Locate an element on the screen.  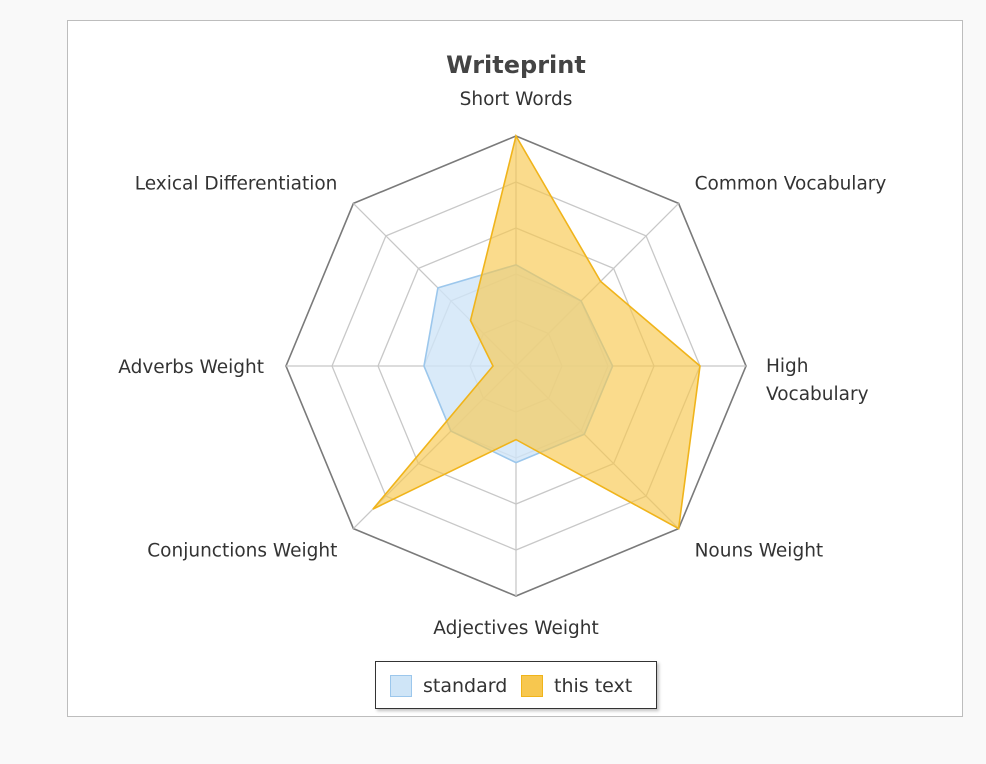
axis-label-line: Vocabulary is located at coordinates (817, 394).